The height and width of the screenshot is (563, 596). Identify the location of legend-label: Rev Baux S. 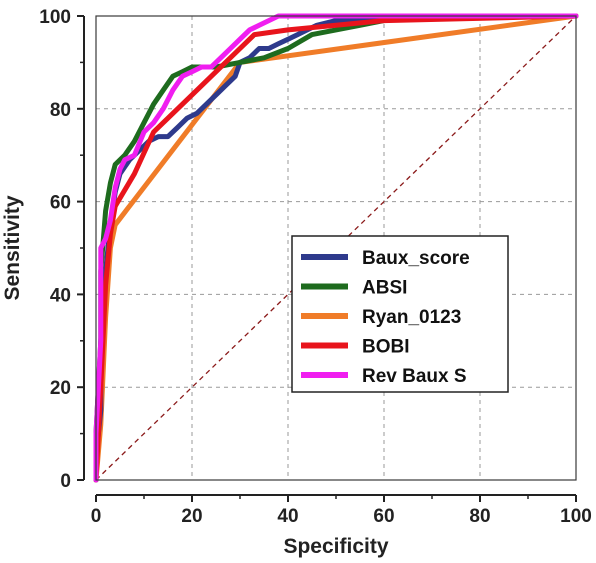
(414, 376).